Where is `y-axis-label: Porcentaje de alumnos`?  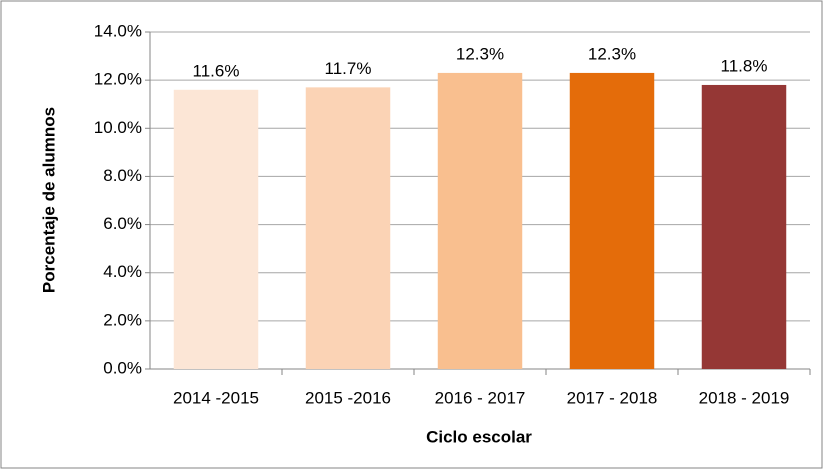
y-axis-label: Porcentaje de alumnos is located at coordinates (48, 200).